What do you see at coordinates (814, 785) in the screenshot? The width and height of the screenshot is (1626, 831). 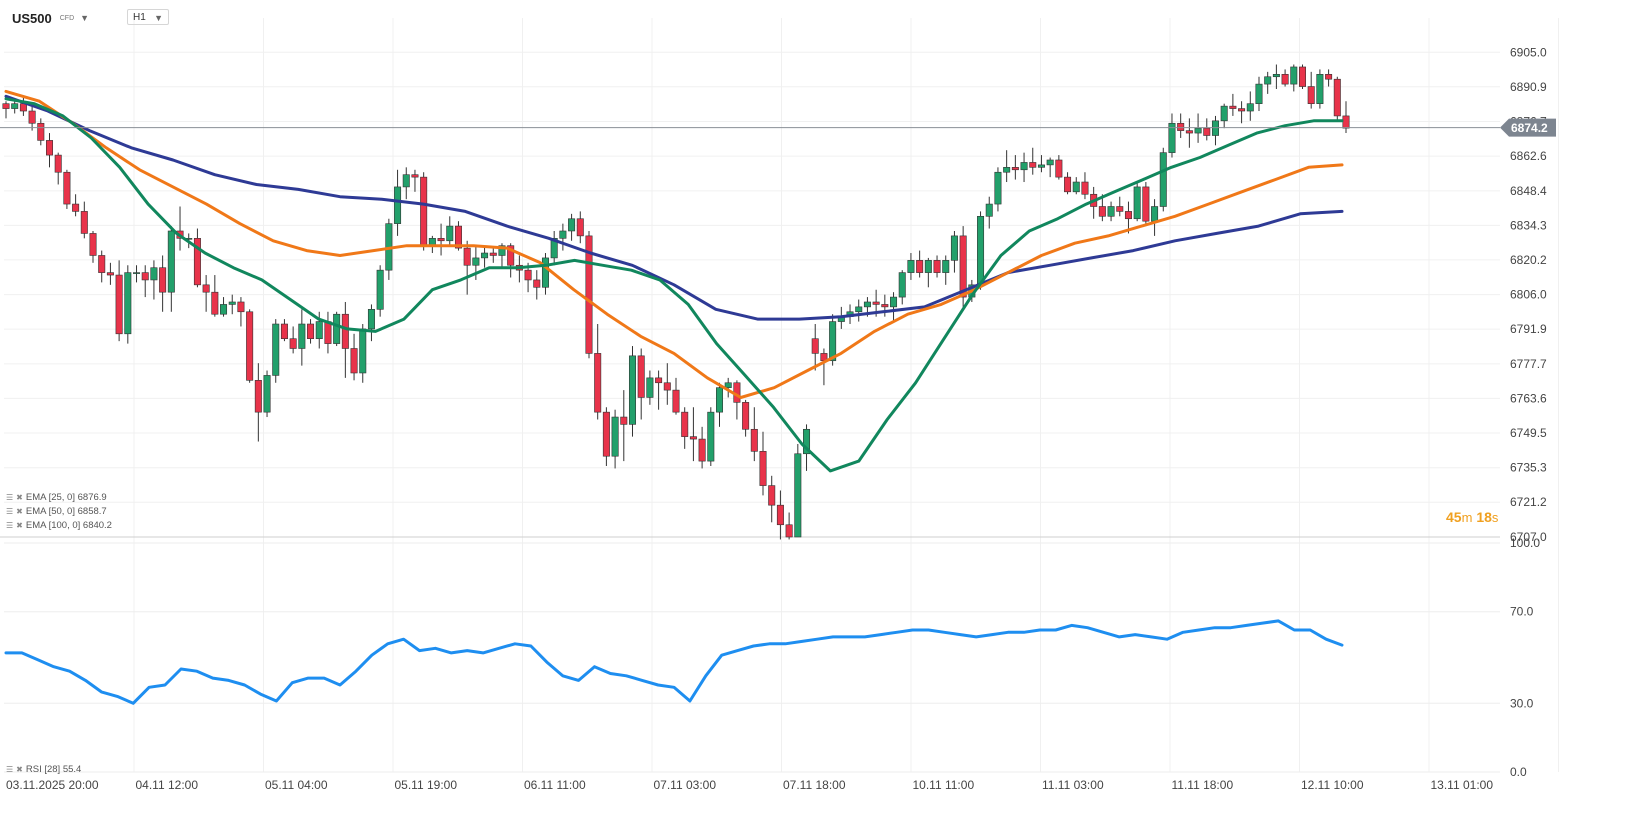 I see `x-tick-label: 07.11 18:00` at bounding box center [814, 785].